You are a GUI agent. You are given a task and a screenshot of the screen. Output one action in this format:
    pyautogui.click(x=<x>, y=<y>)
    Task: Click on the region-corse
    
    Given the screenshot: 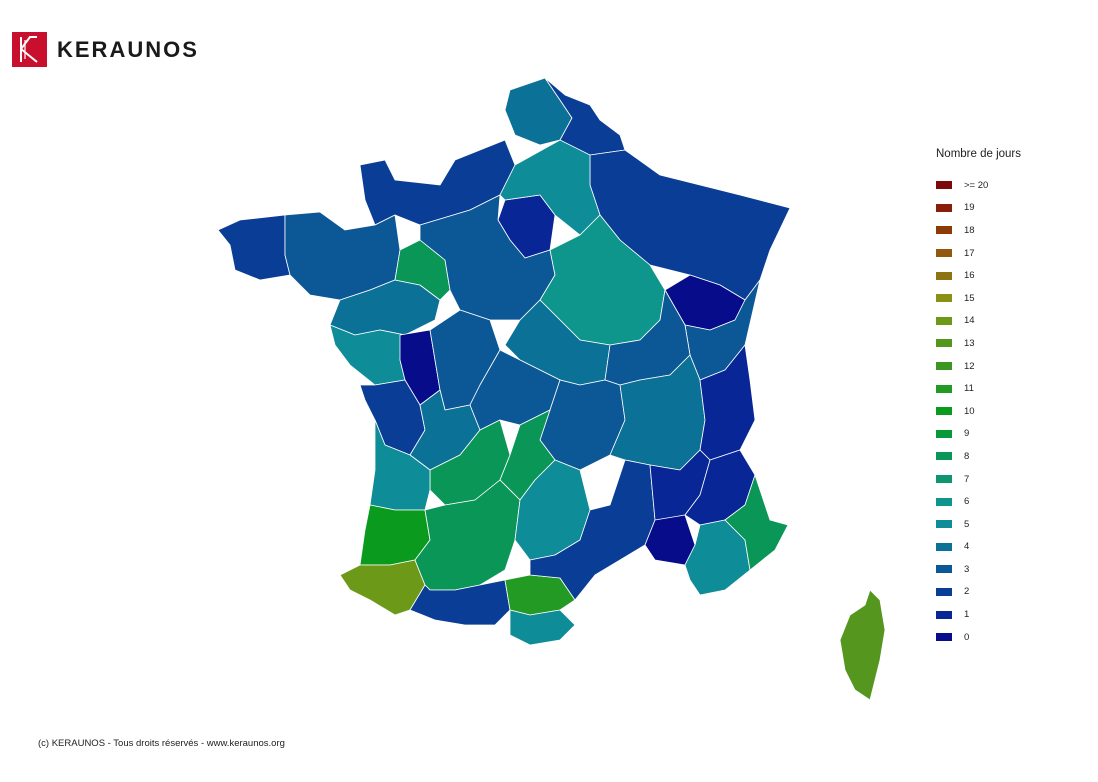 What is the action you would take?
    pyautogui.click(x=862, y=645)
    